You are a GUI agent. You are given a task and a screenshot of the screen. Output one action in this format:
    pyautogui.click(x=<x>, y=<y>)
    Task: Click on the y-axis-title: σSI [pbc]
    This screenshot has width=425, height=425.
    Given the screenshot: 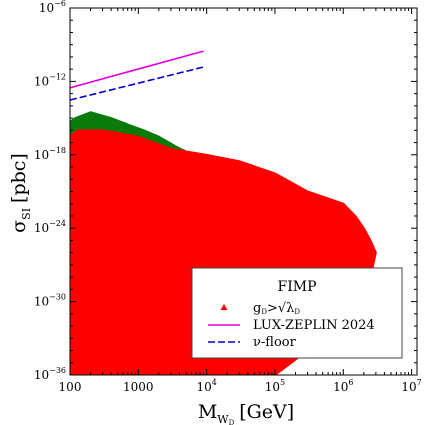 What is the action you would take?
    pyautogui.click(x=20, y=193)
    